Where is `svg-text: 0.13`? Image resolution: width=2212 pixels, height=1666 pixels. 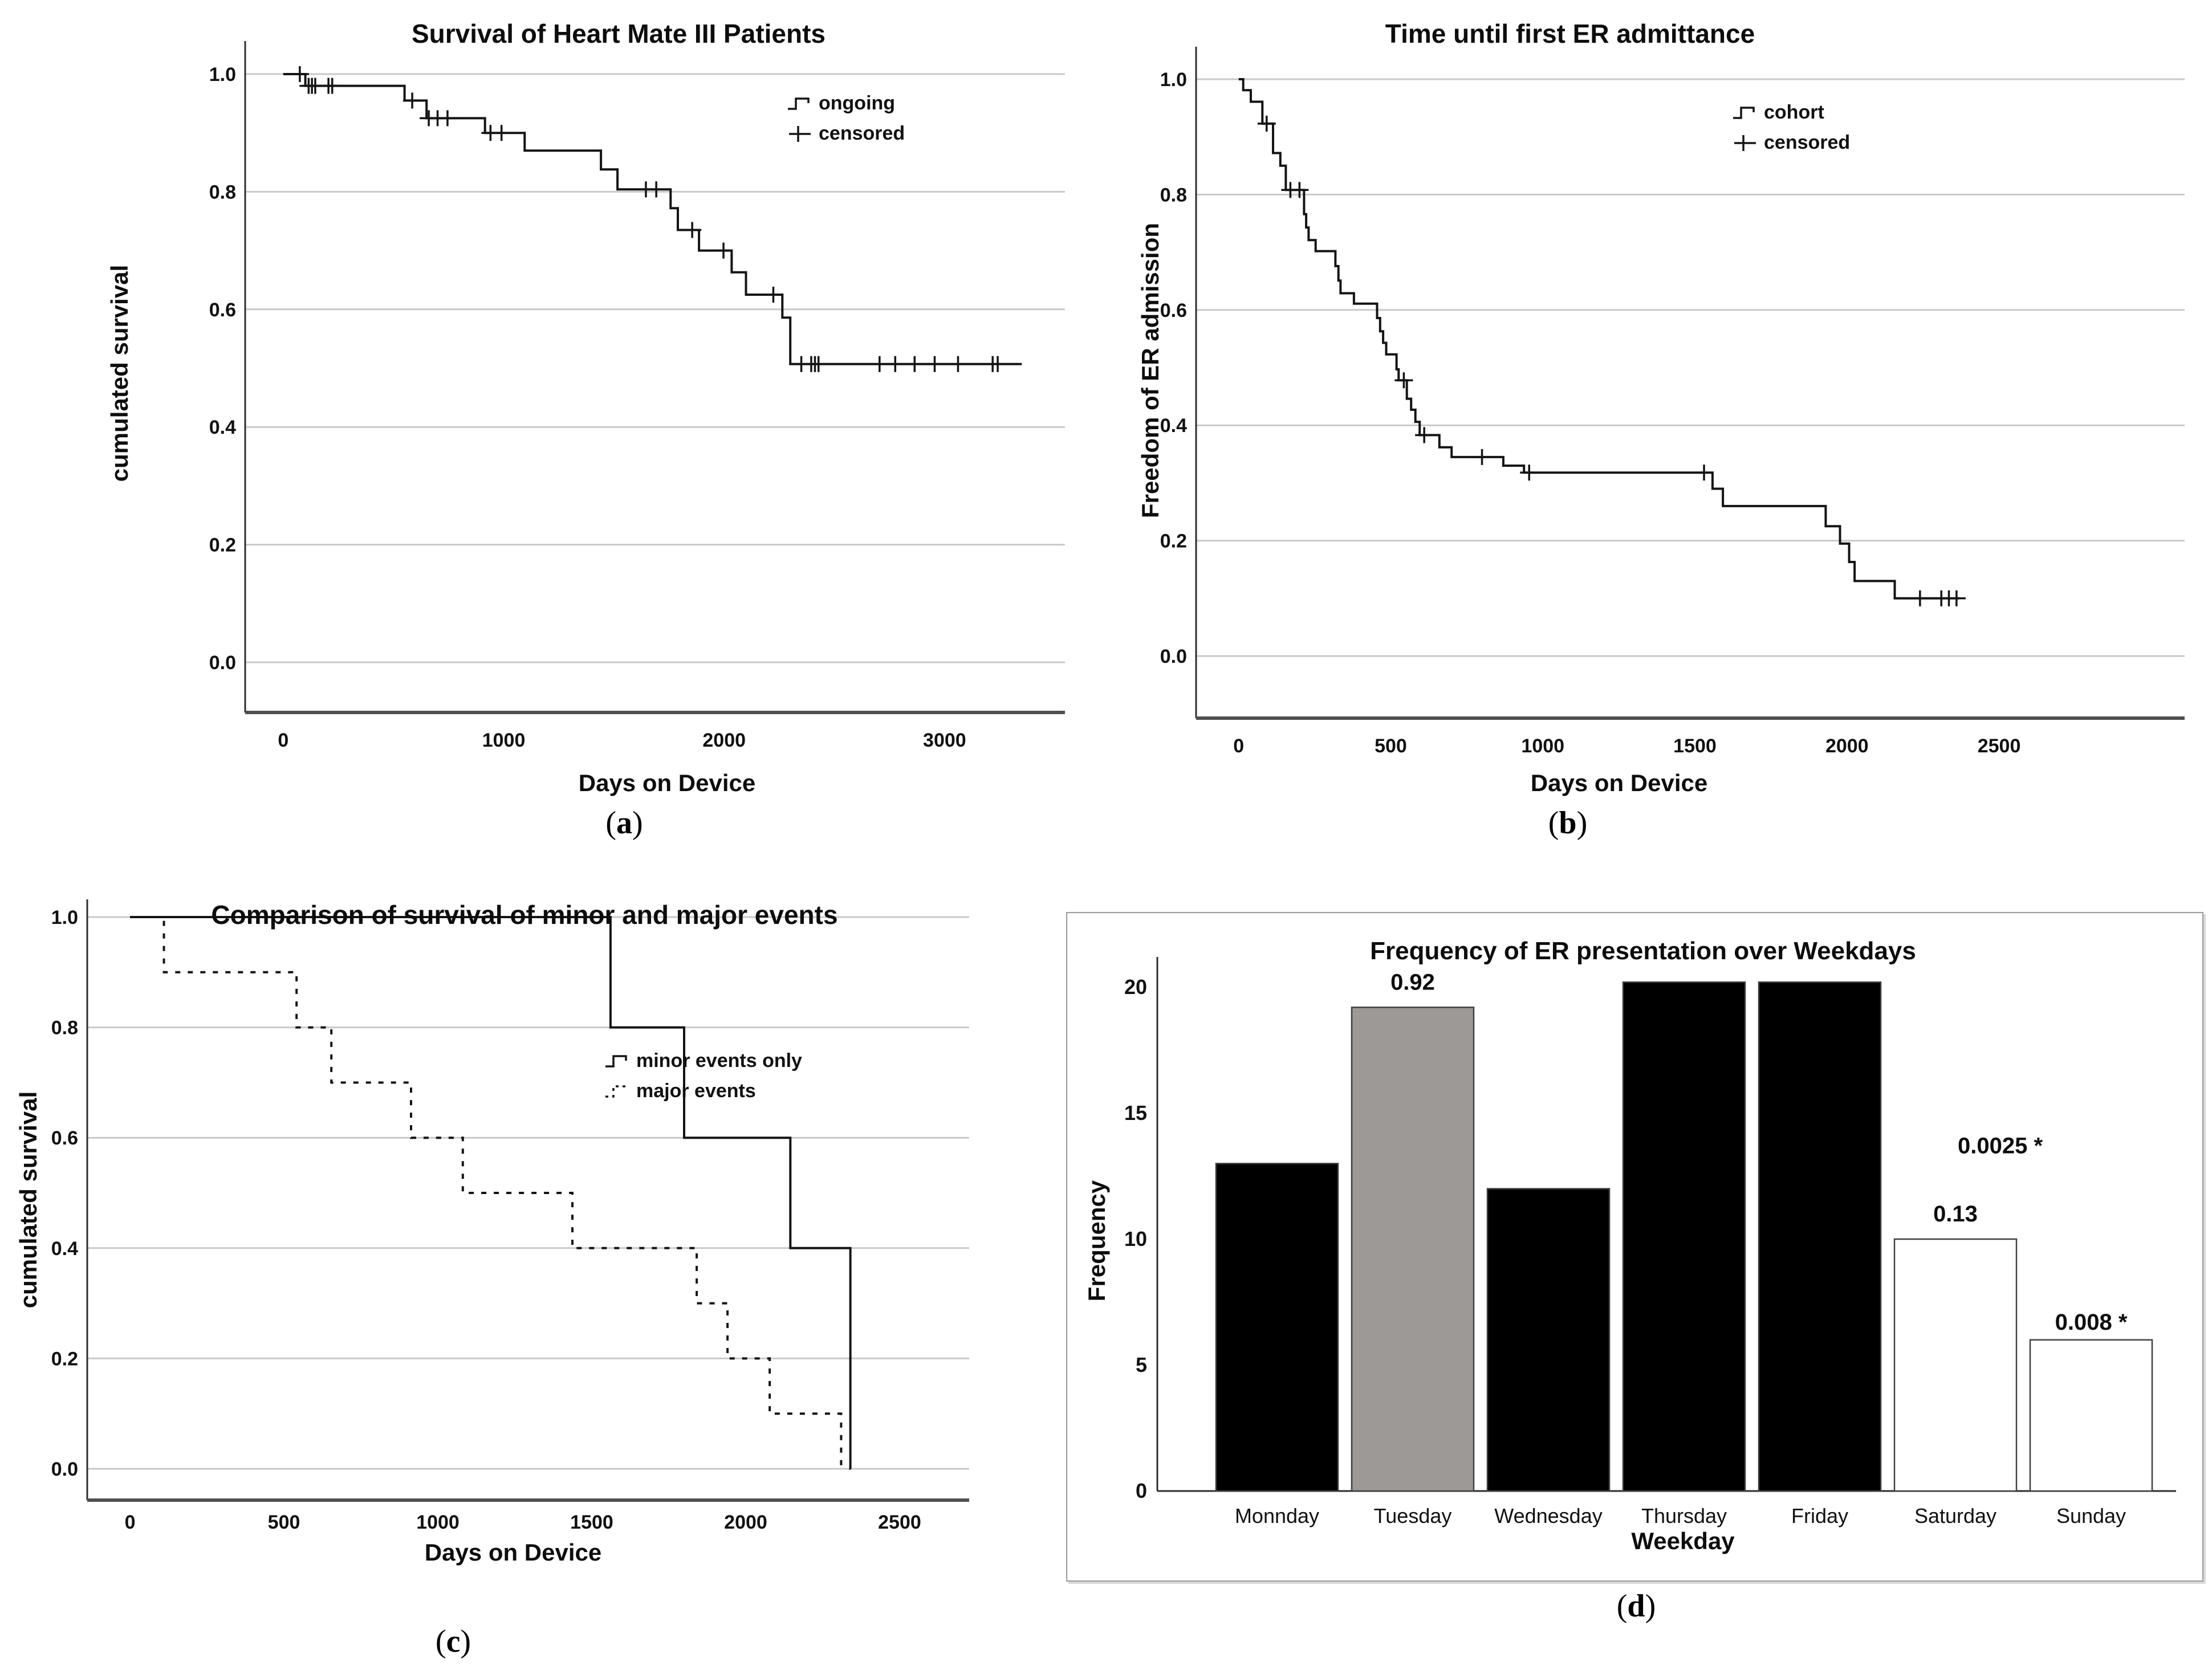
svg-text: 0.13 is located at coordinates (1955, 1214).